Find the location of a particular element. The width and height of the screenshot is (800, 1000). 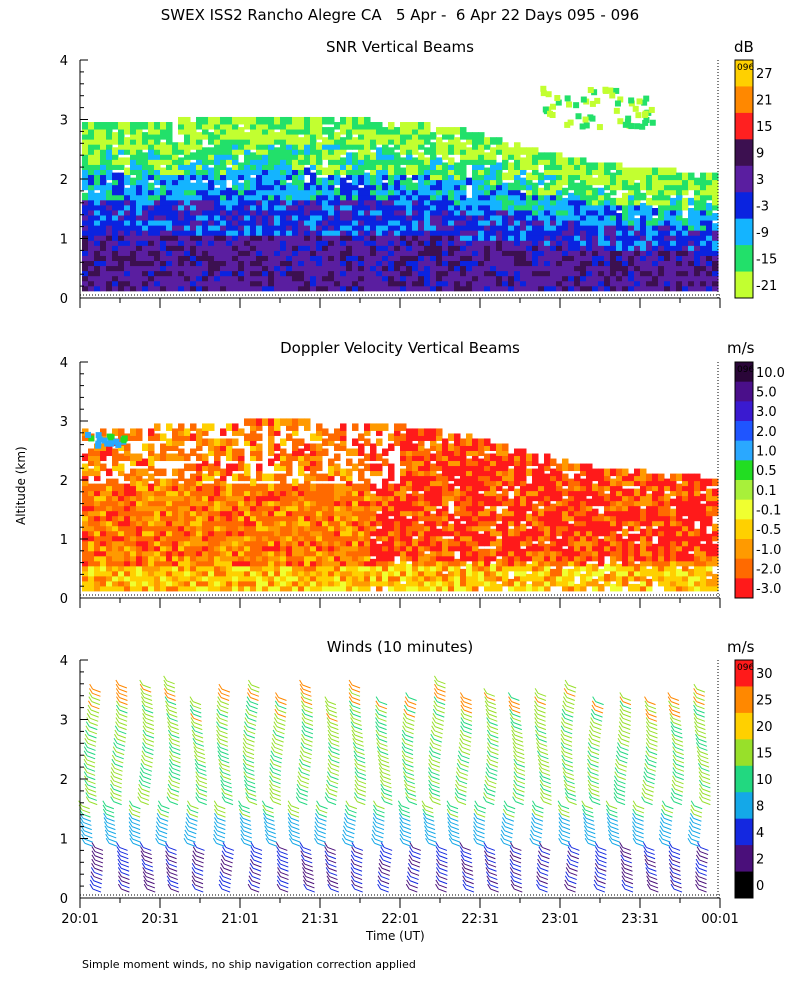

panel1-colorbar: 27 21 15 9 3 -3 -9 -15 -21 096 is located at coordinates (755, 179).